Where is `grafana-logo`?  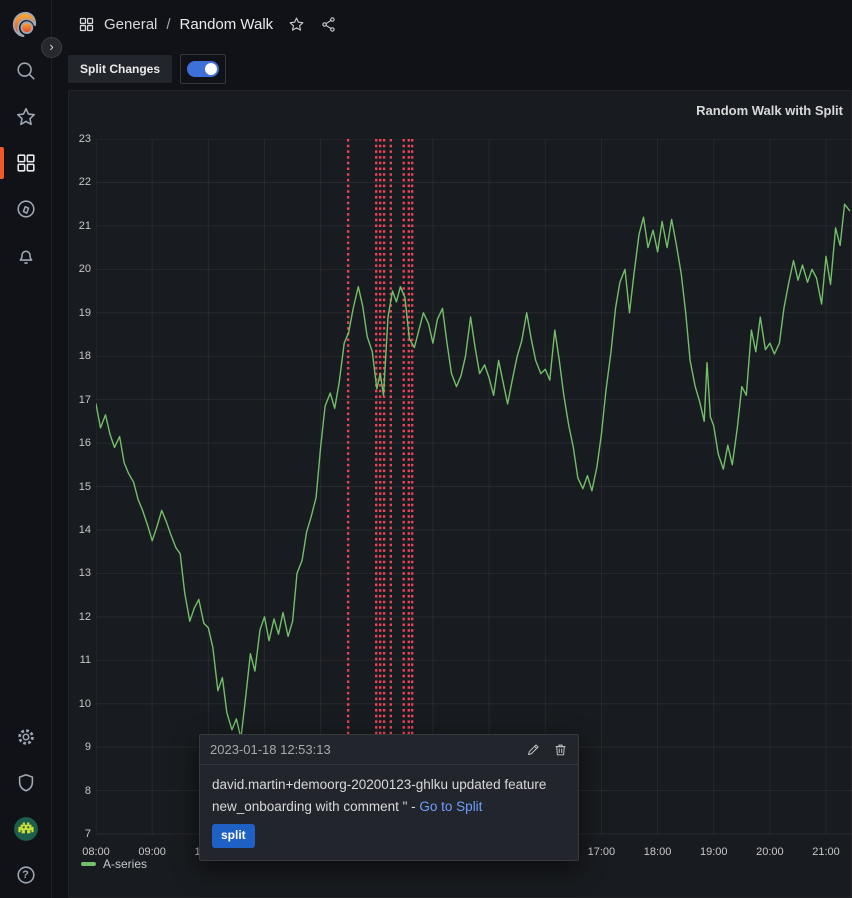
grafana-logo is located at coordinates (26, 24).